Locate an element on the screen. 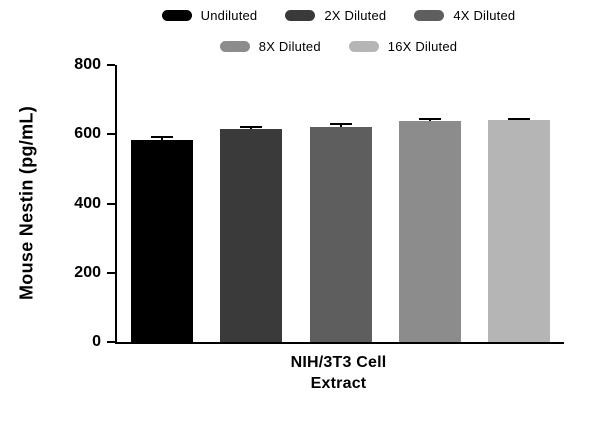 This screenshot has height=431, width=600. legend-item-2x-diluted: 2X Diluted is located at coordinates (335, 15).